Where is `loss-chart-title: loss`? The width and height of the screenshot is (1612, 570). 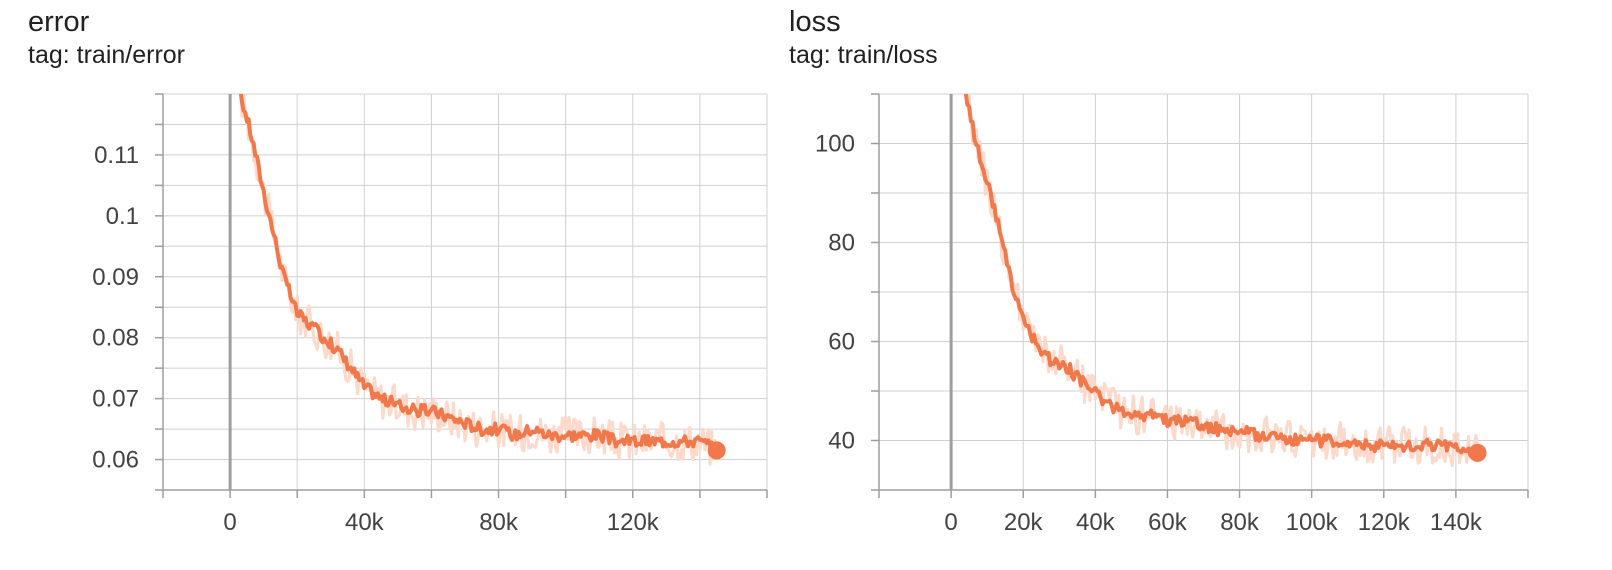
loss-chart-title: loss is located at coordinates (815, 22).